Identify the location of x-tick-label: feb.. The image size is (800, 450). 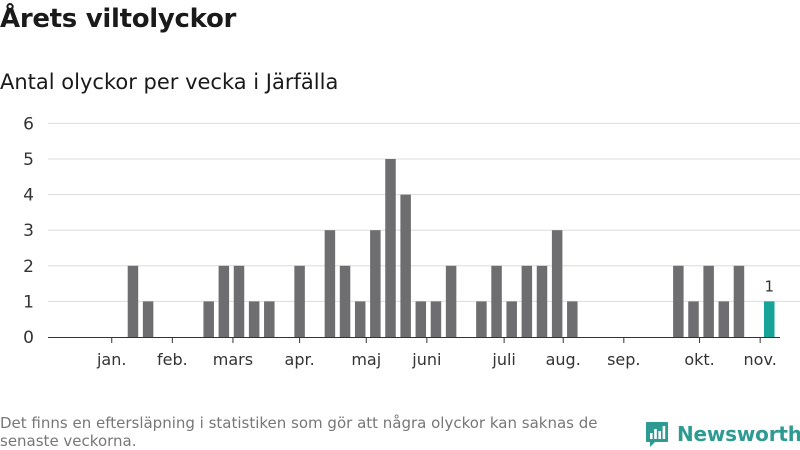
(172, 359).